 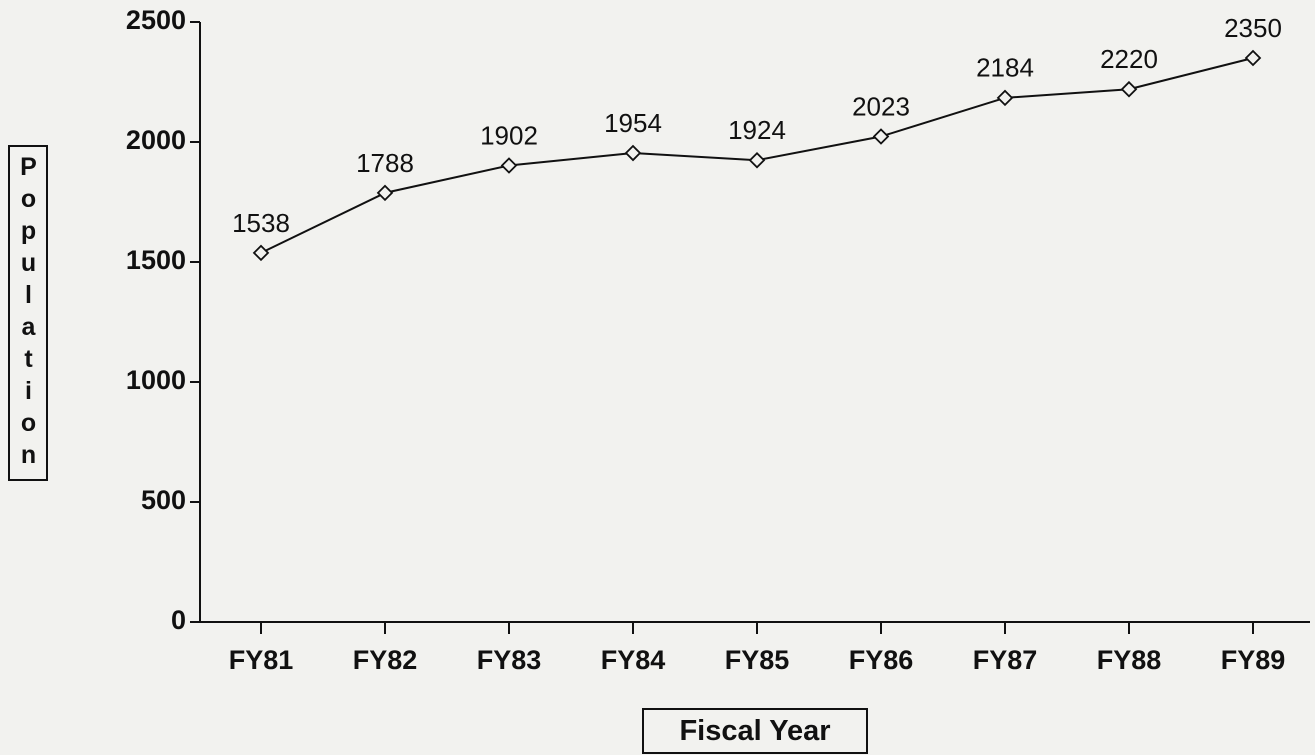 What do you see at coordinates (156, 260) in the screenshot?
I see `y-tick-label: 1500` at bounding box center [156, 260].